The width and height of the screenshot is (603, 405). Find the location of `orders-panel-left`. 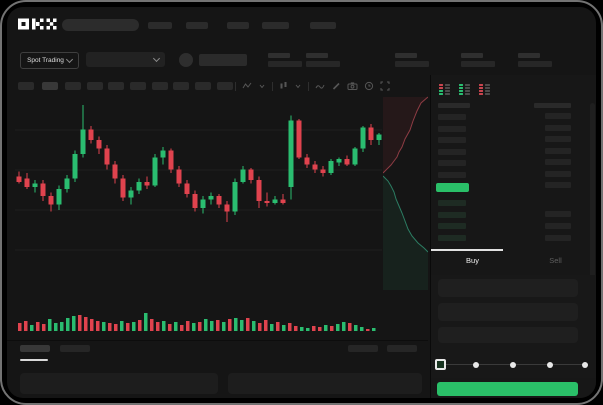

orders-panel-left is located at coordinates (119, 383).